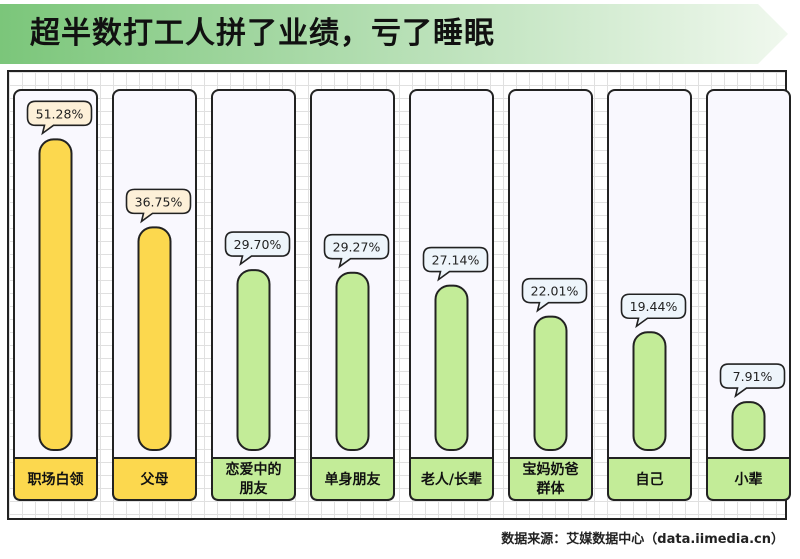  What do you see at coordinates (258, 244) in the screenshot?
I see `value-label: 29.70%` at bounding box center [258, 244].